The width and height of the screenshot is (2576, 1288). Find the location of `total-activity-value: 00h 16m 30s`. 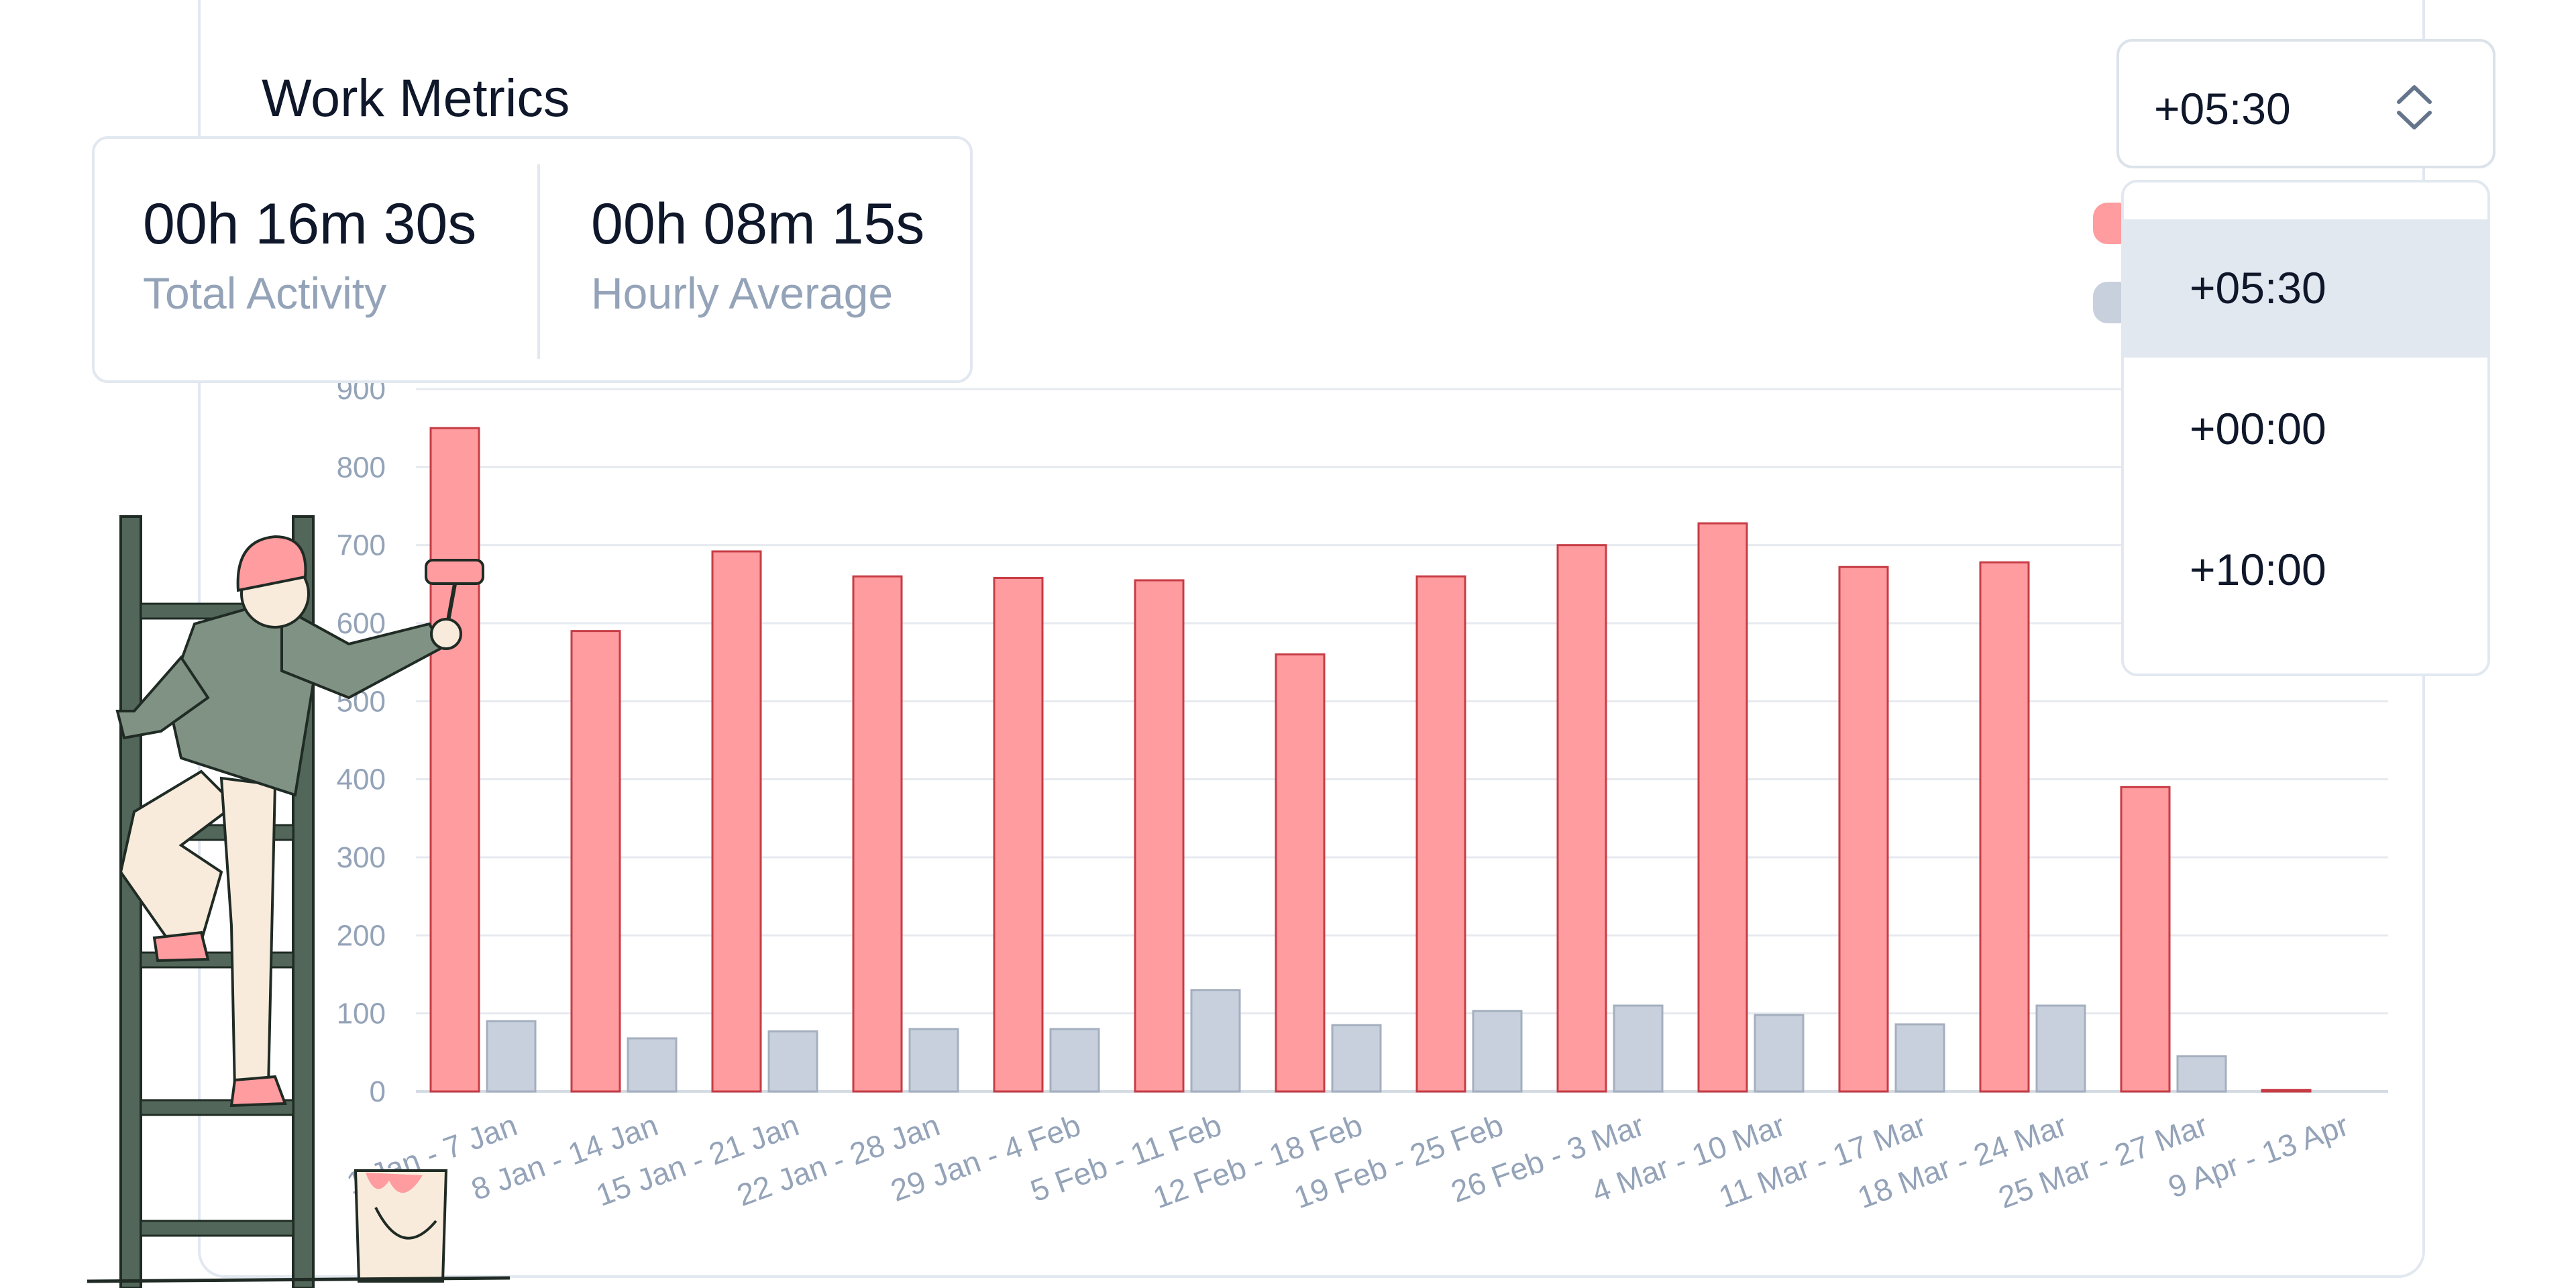

total-activity-value: 00h 16m 30s is located at coordinates (310, 224).